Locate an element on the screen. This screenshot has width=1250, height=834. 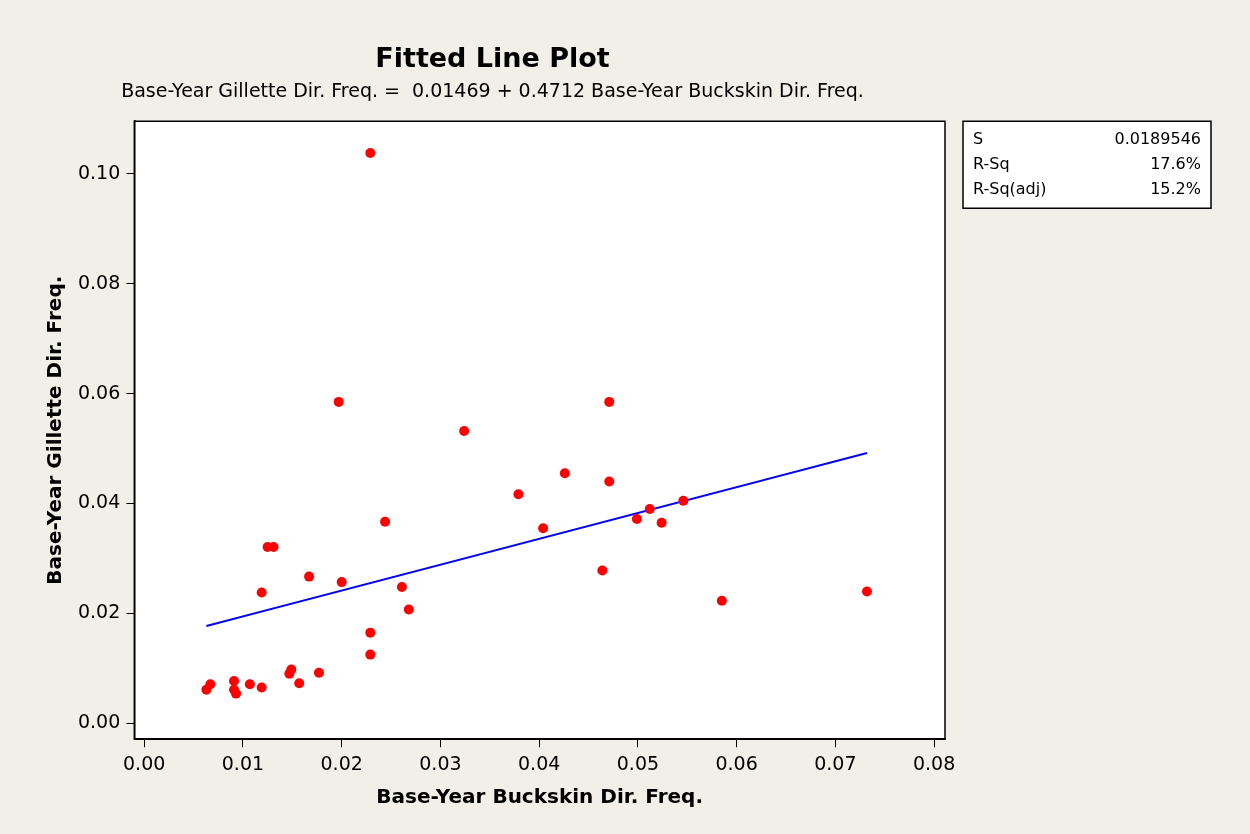
x-tick-label: 0.03 is located at coordinates (440, 762).